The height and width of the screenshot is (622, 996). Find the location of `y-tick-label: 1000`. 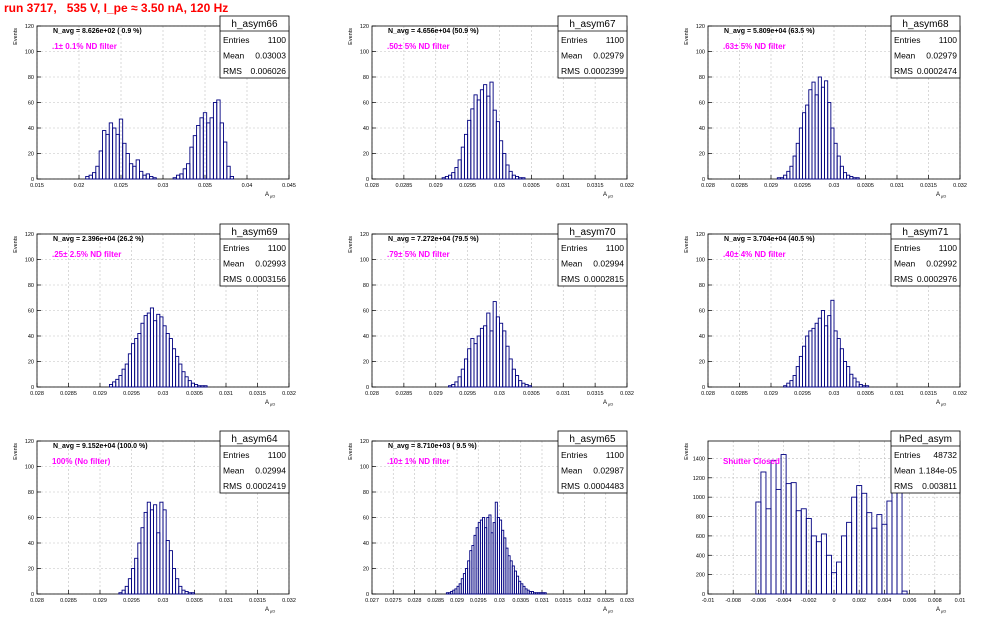

y-tick-label: 1000 is located at coordinates (699, 498).